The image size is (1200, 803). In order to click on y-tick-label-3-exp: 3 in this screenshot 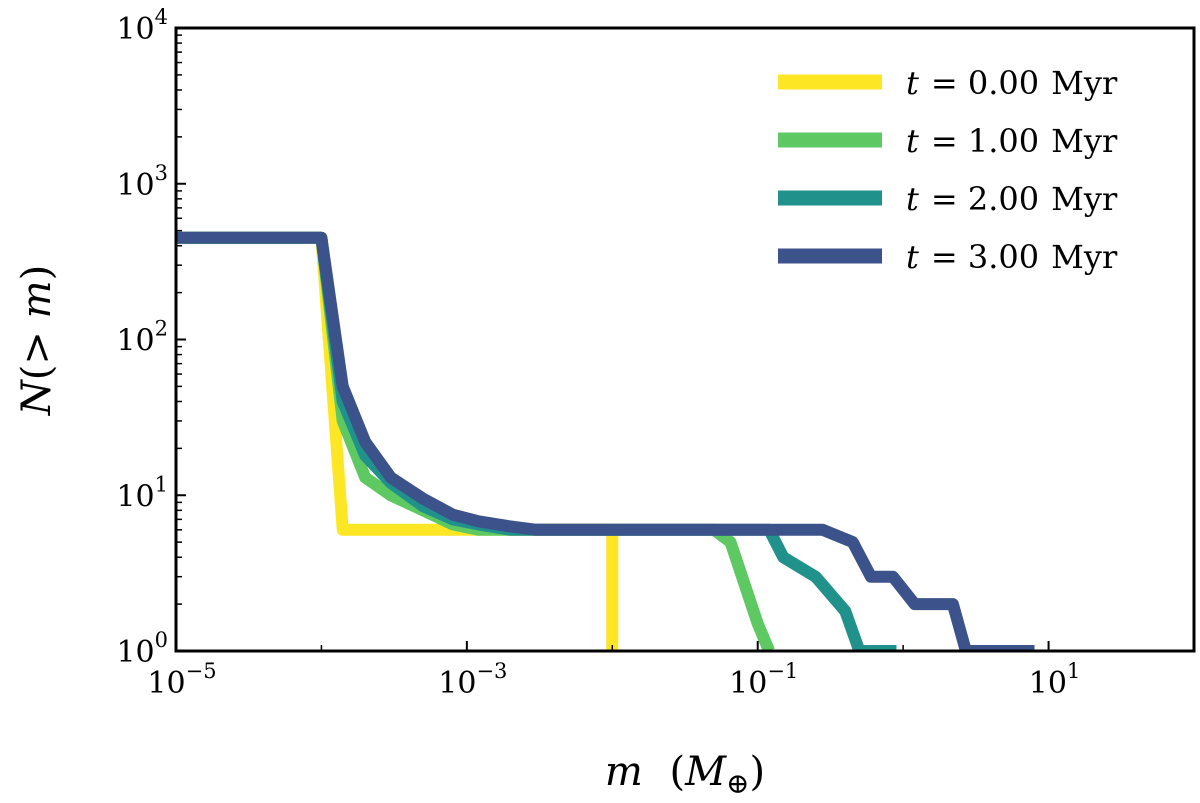, I will do `click(161, 173)`.